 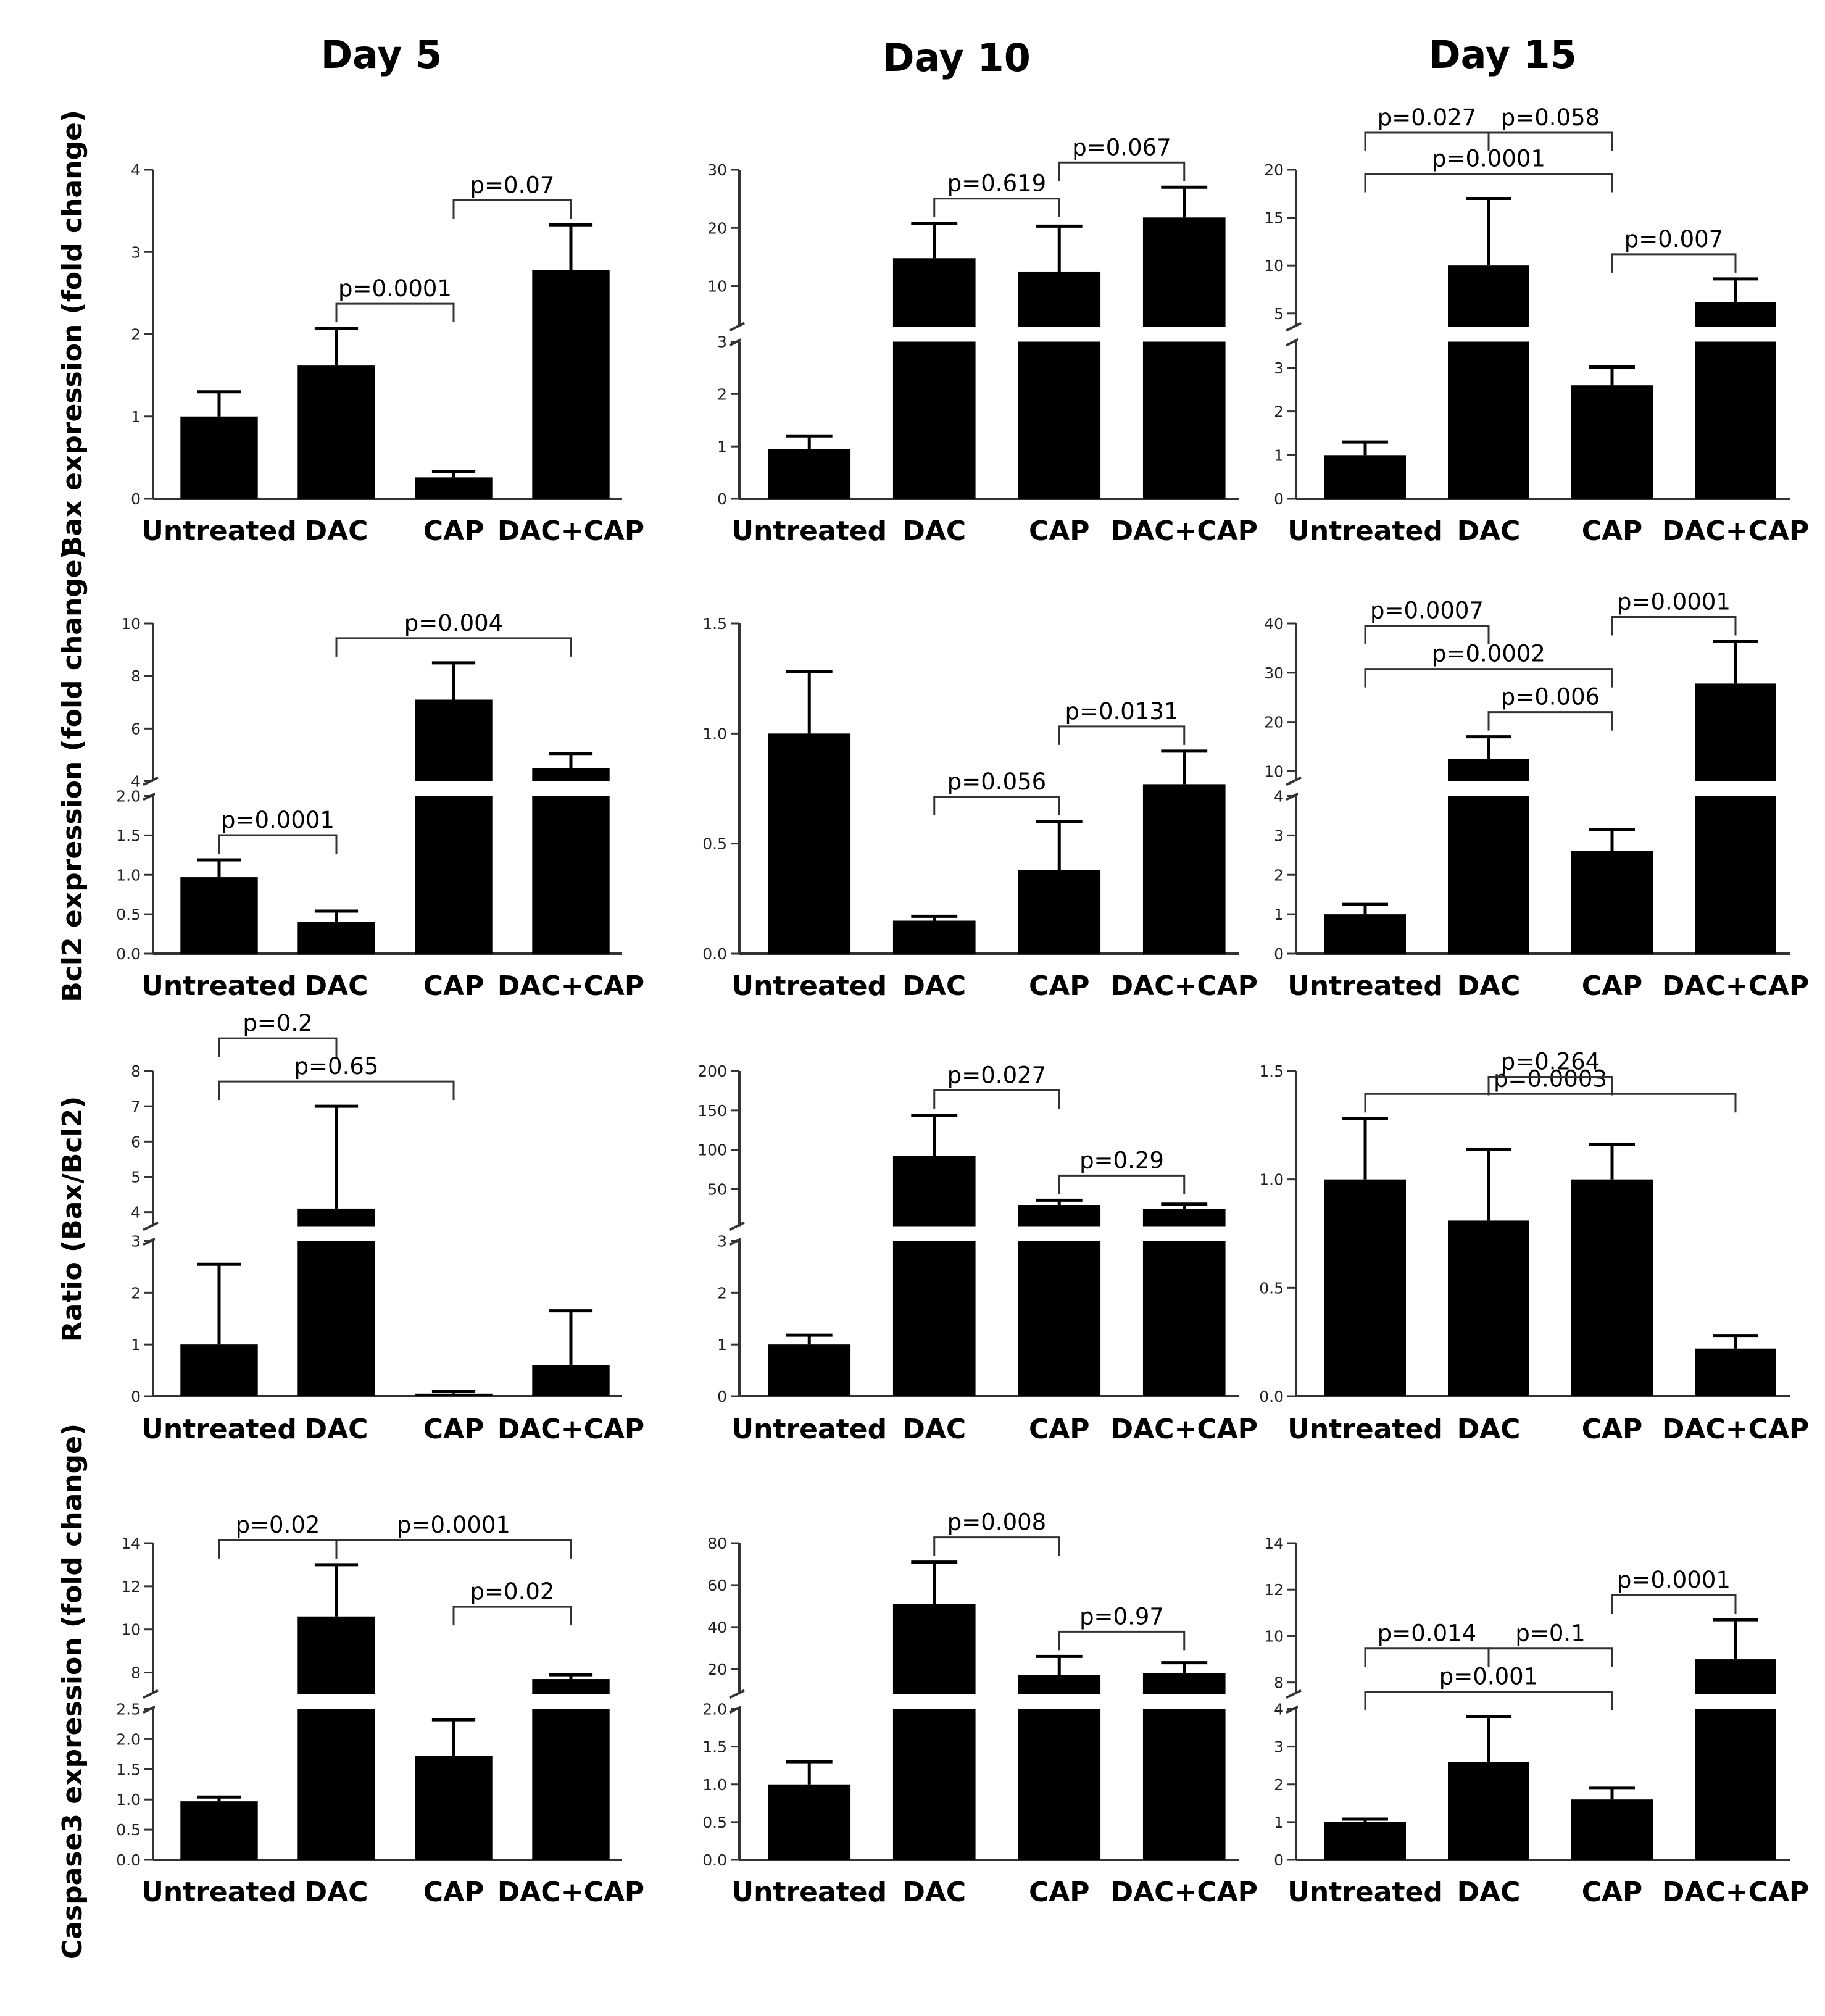 I want to click on y-tick-label: 10, so click(x=131, y=624).